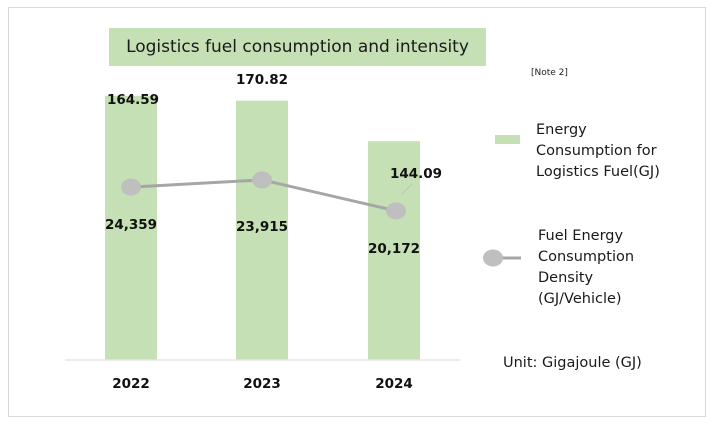  I want to click on legend-bar-line: Consumption for, so click(596, 151).